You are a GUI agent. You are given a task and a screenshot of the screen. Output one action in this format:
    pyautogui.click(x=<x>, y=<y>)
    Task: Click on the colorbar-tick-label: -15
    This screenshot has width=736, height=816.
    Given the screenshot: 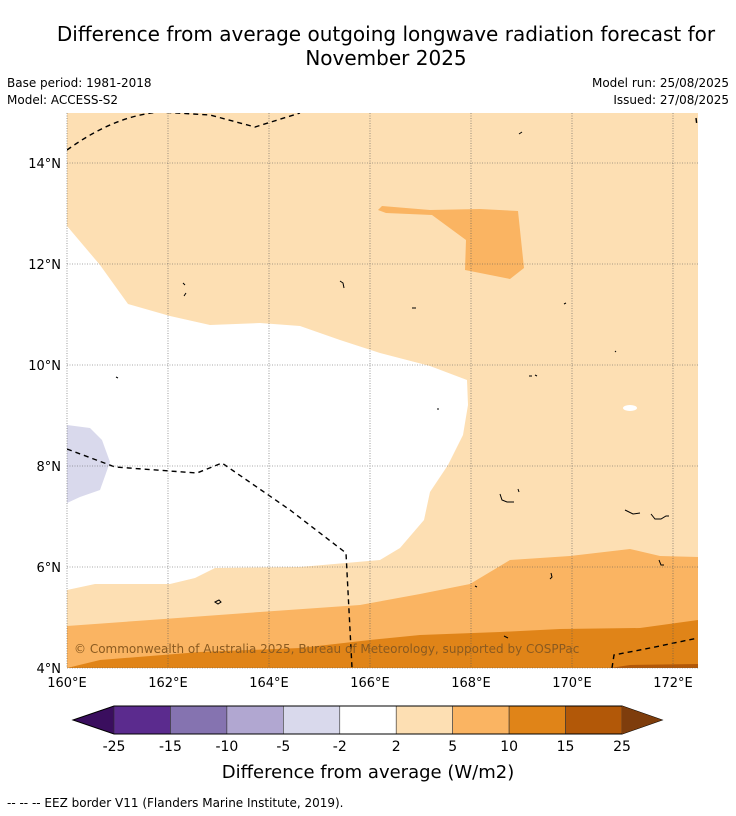 What is the action you would take?
    pyautogui.click(x=170, y=747)
    